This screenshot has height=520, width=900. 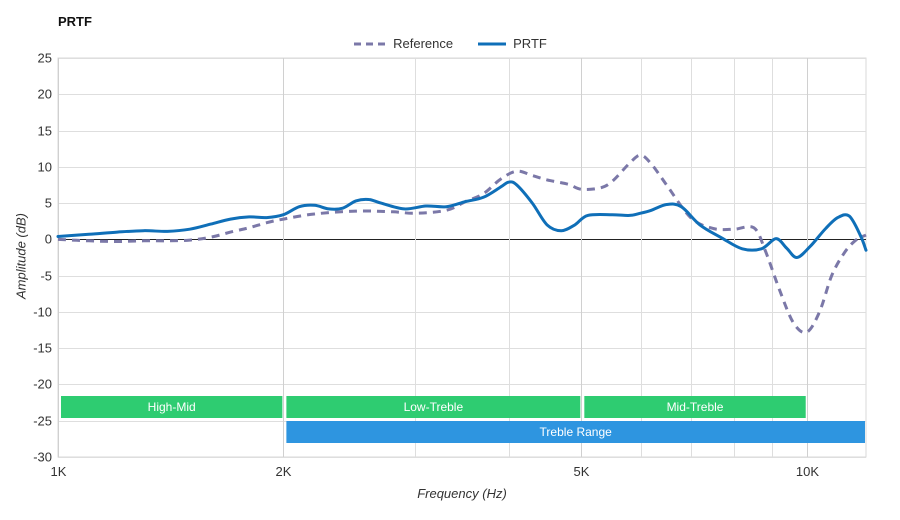 What do you see at coordinates (59, 471) in the screenshot?
I see `x-tick-label: 1K` at bounding box center [59, 471].